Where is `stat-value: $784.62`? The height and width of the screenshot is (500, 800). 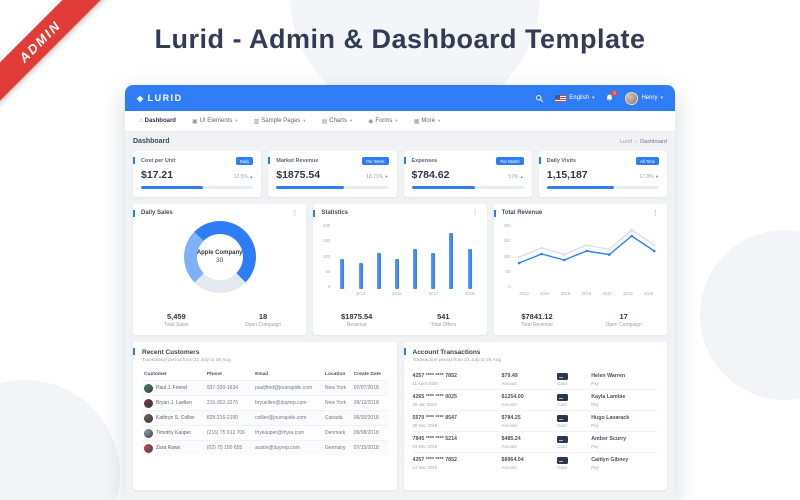 stat-value: $784.62 is located at coordinates (430, 175).